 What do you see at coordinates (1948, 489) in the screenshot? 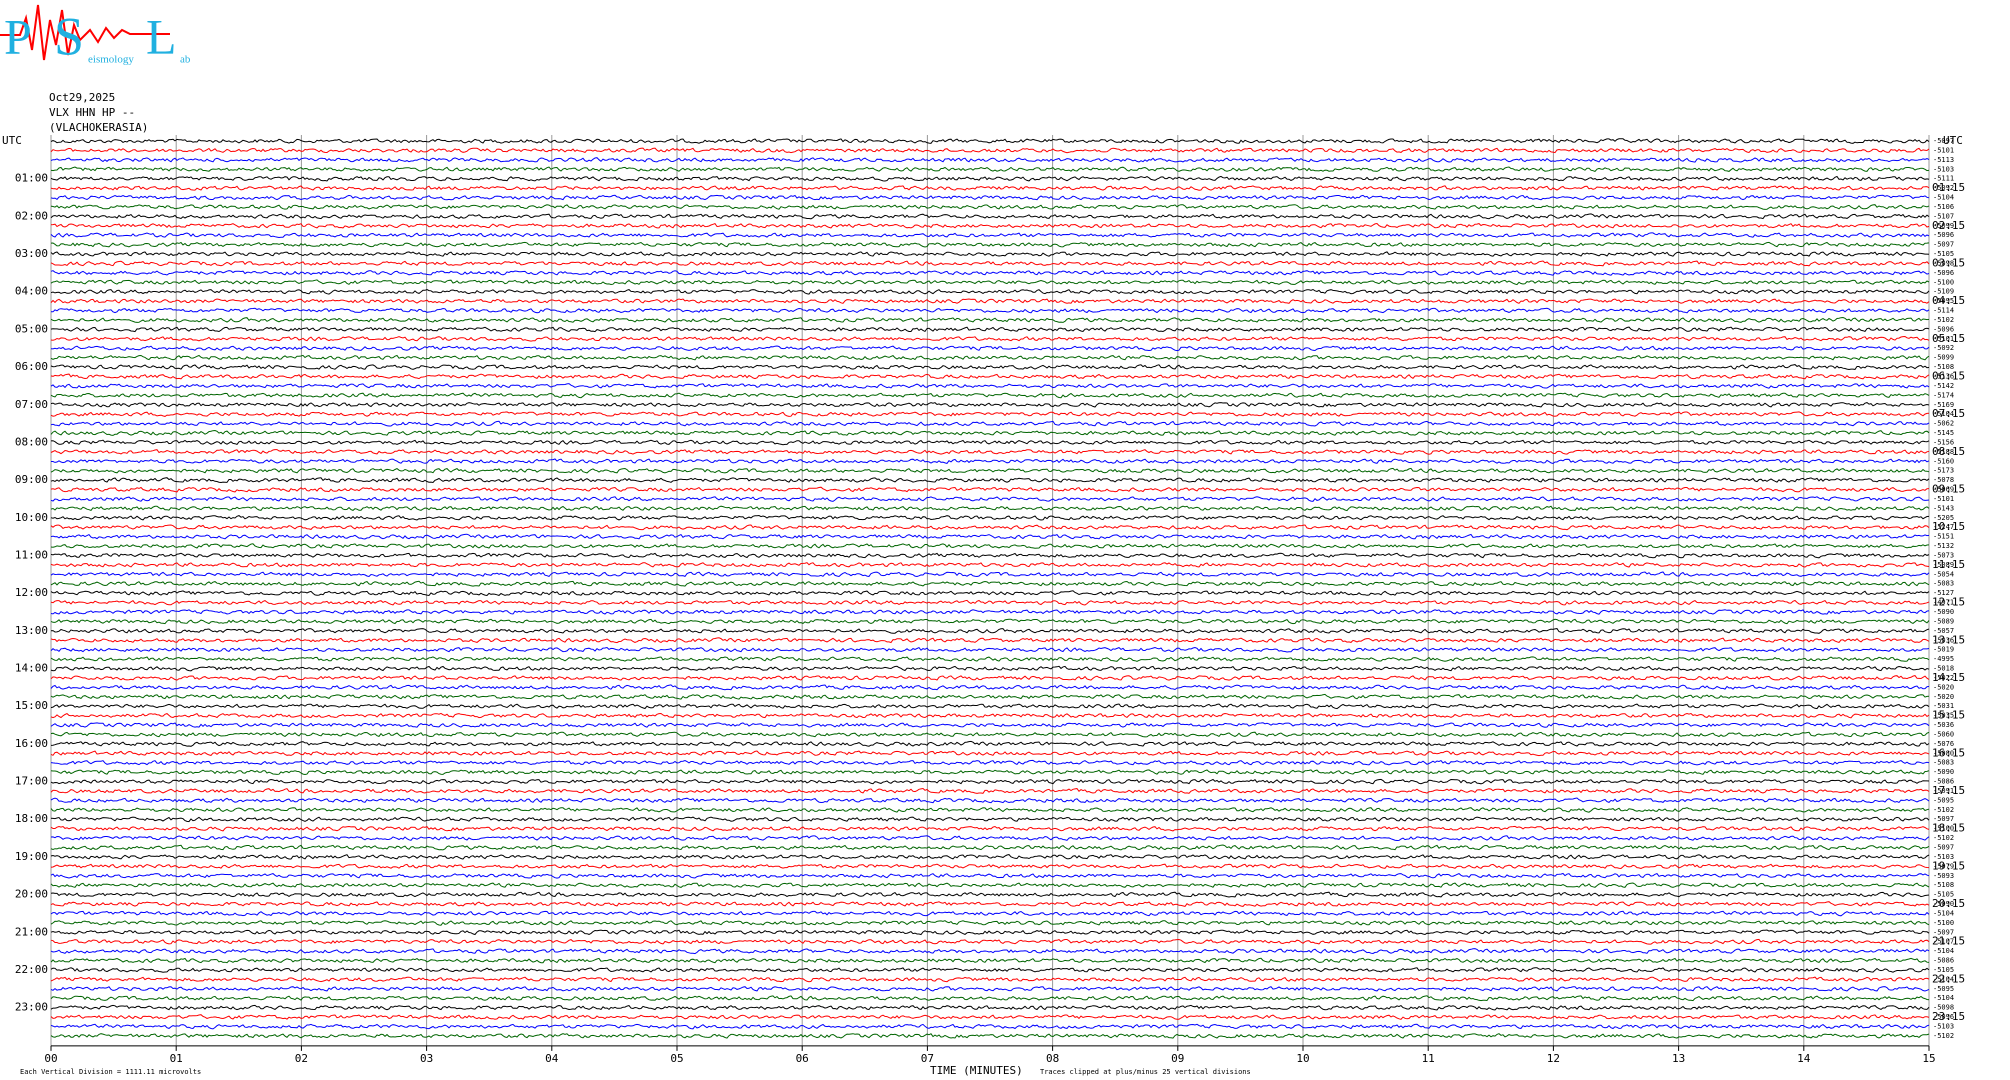
I see `right-time-label: 09:15` at bounding box center [1948, 489].